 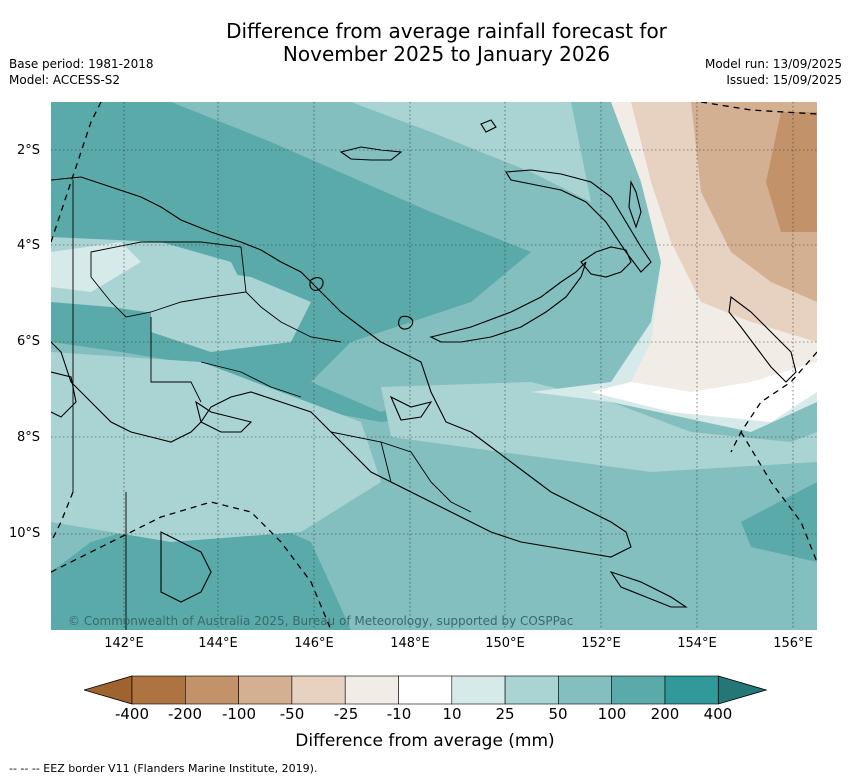 I want to click on colorbar-extend-high, so click(x=742, y=690).